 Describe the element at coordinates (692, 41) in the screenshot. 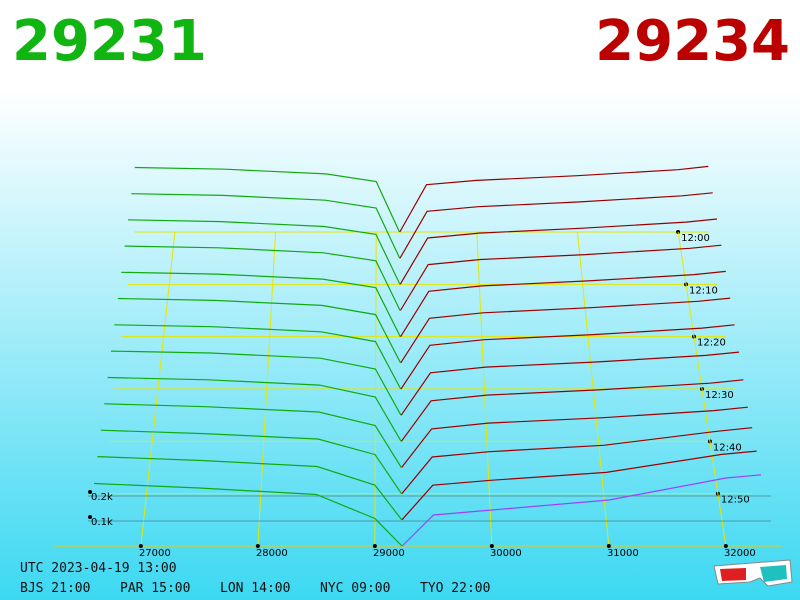

I see `ask-price: 29234` at that location.